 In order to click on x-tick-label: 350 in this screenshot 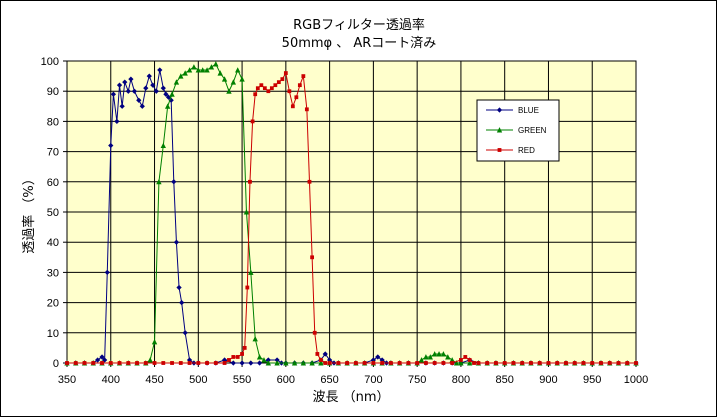, I will do `click(67, 380)`.